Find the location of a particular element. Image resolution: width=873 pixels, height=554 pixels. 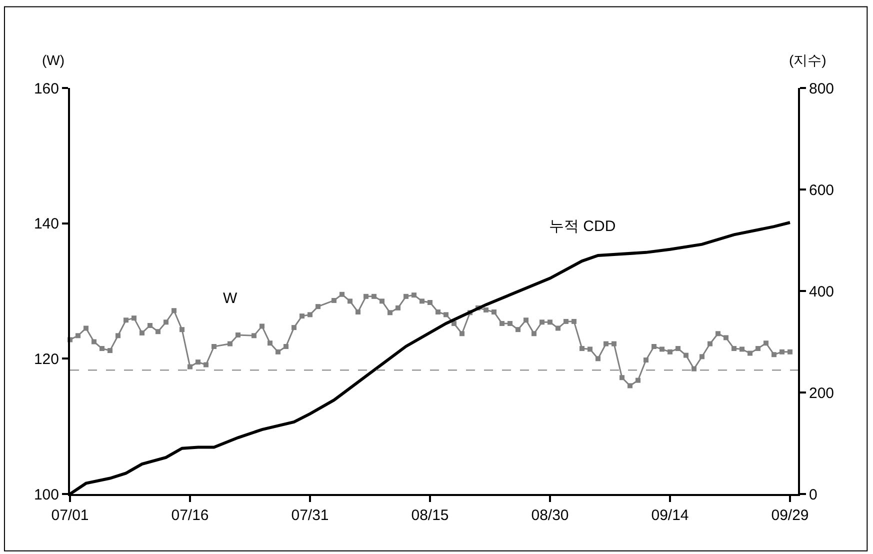

y-tick-label: 100 is located at coordinates (46, 495).